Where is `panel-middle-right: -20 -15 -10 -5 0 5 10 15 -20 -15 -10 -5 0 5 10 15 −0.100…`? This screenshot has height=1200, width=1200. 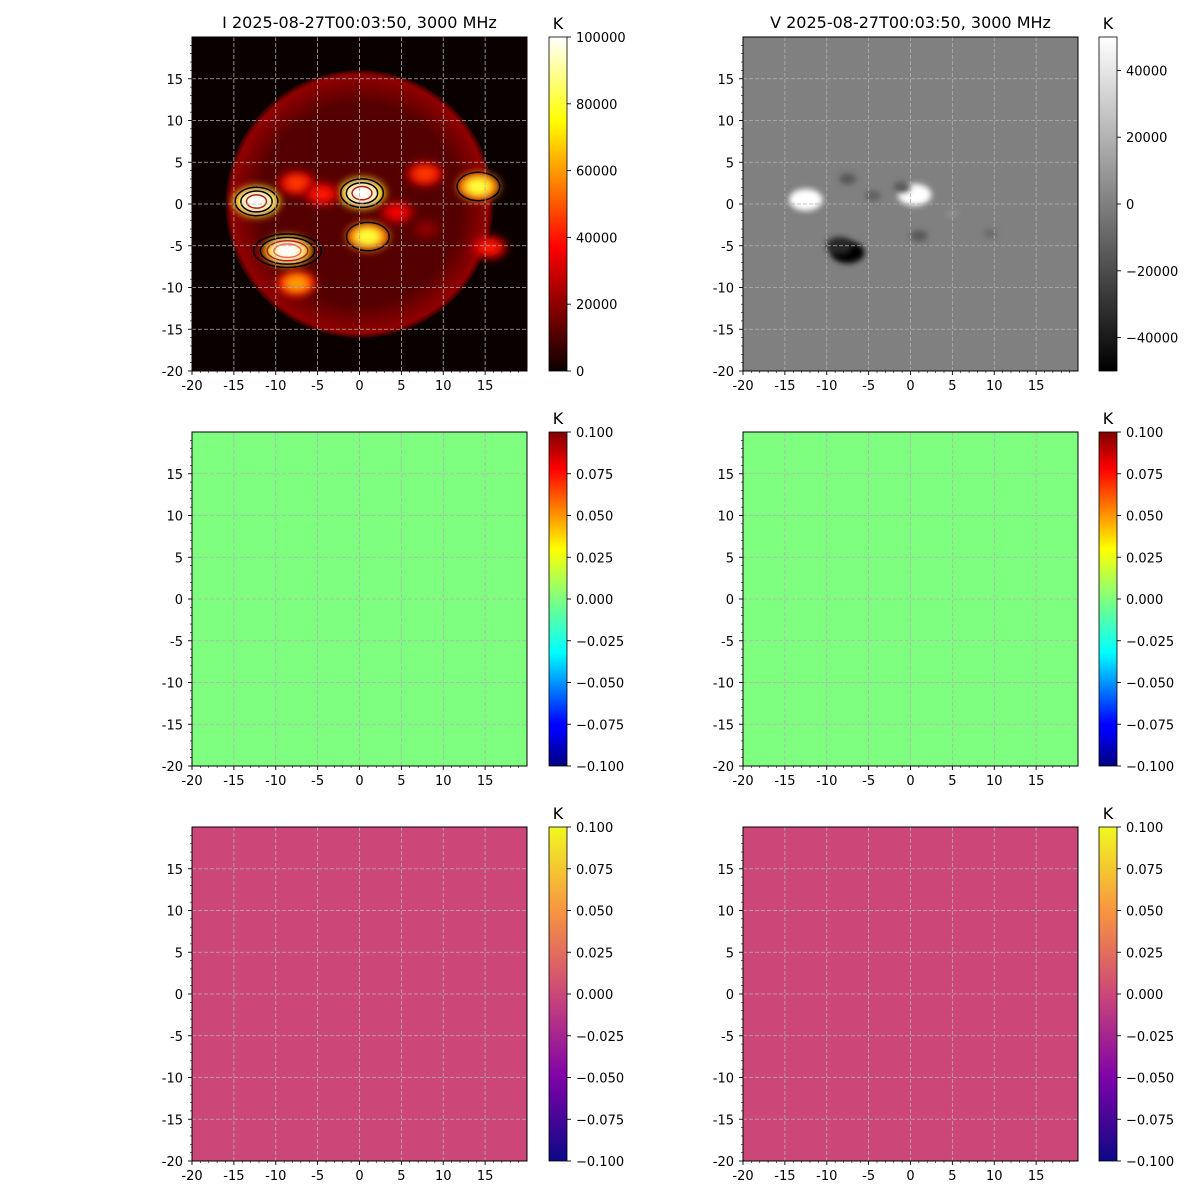
panel-middle-right: -20 -15 -10 -5 0 5 10 15 -20 -15 -10 -5 0 5 10 15 −0.100… is located at coordinates (943, 599).